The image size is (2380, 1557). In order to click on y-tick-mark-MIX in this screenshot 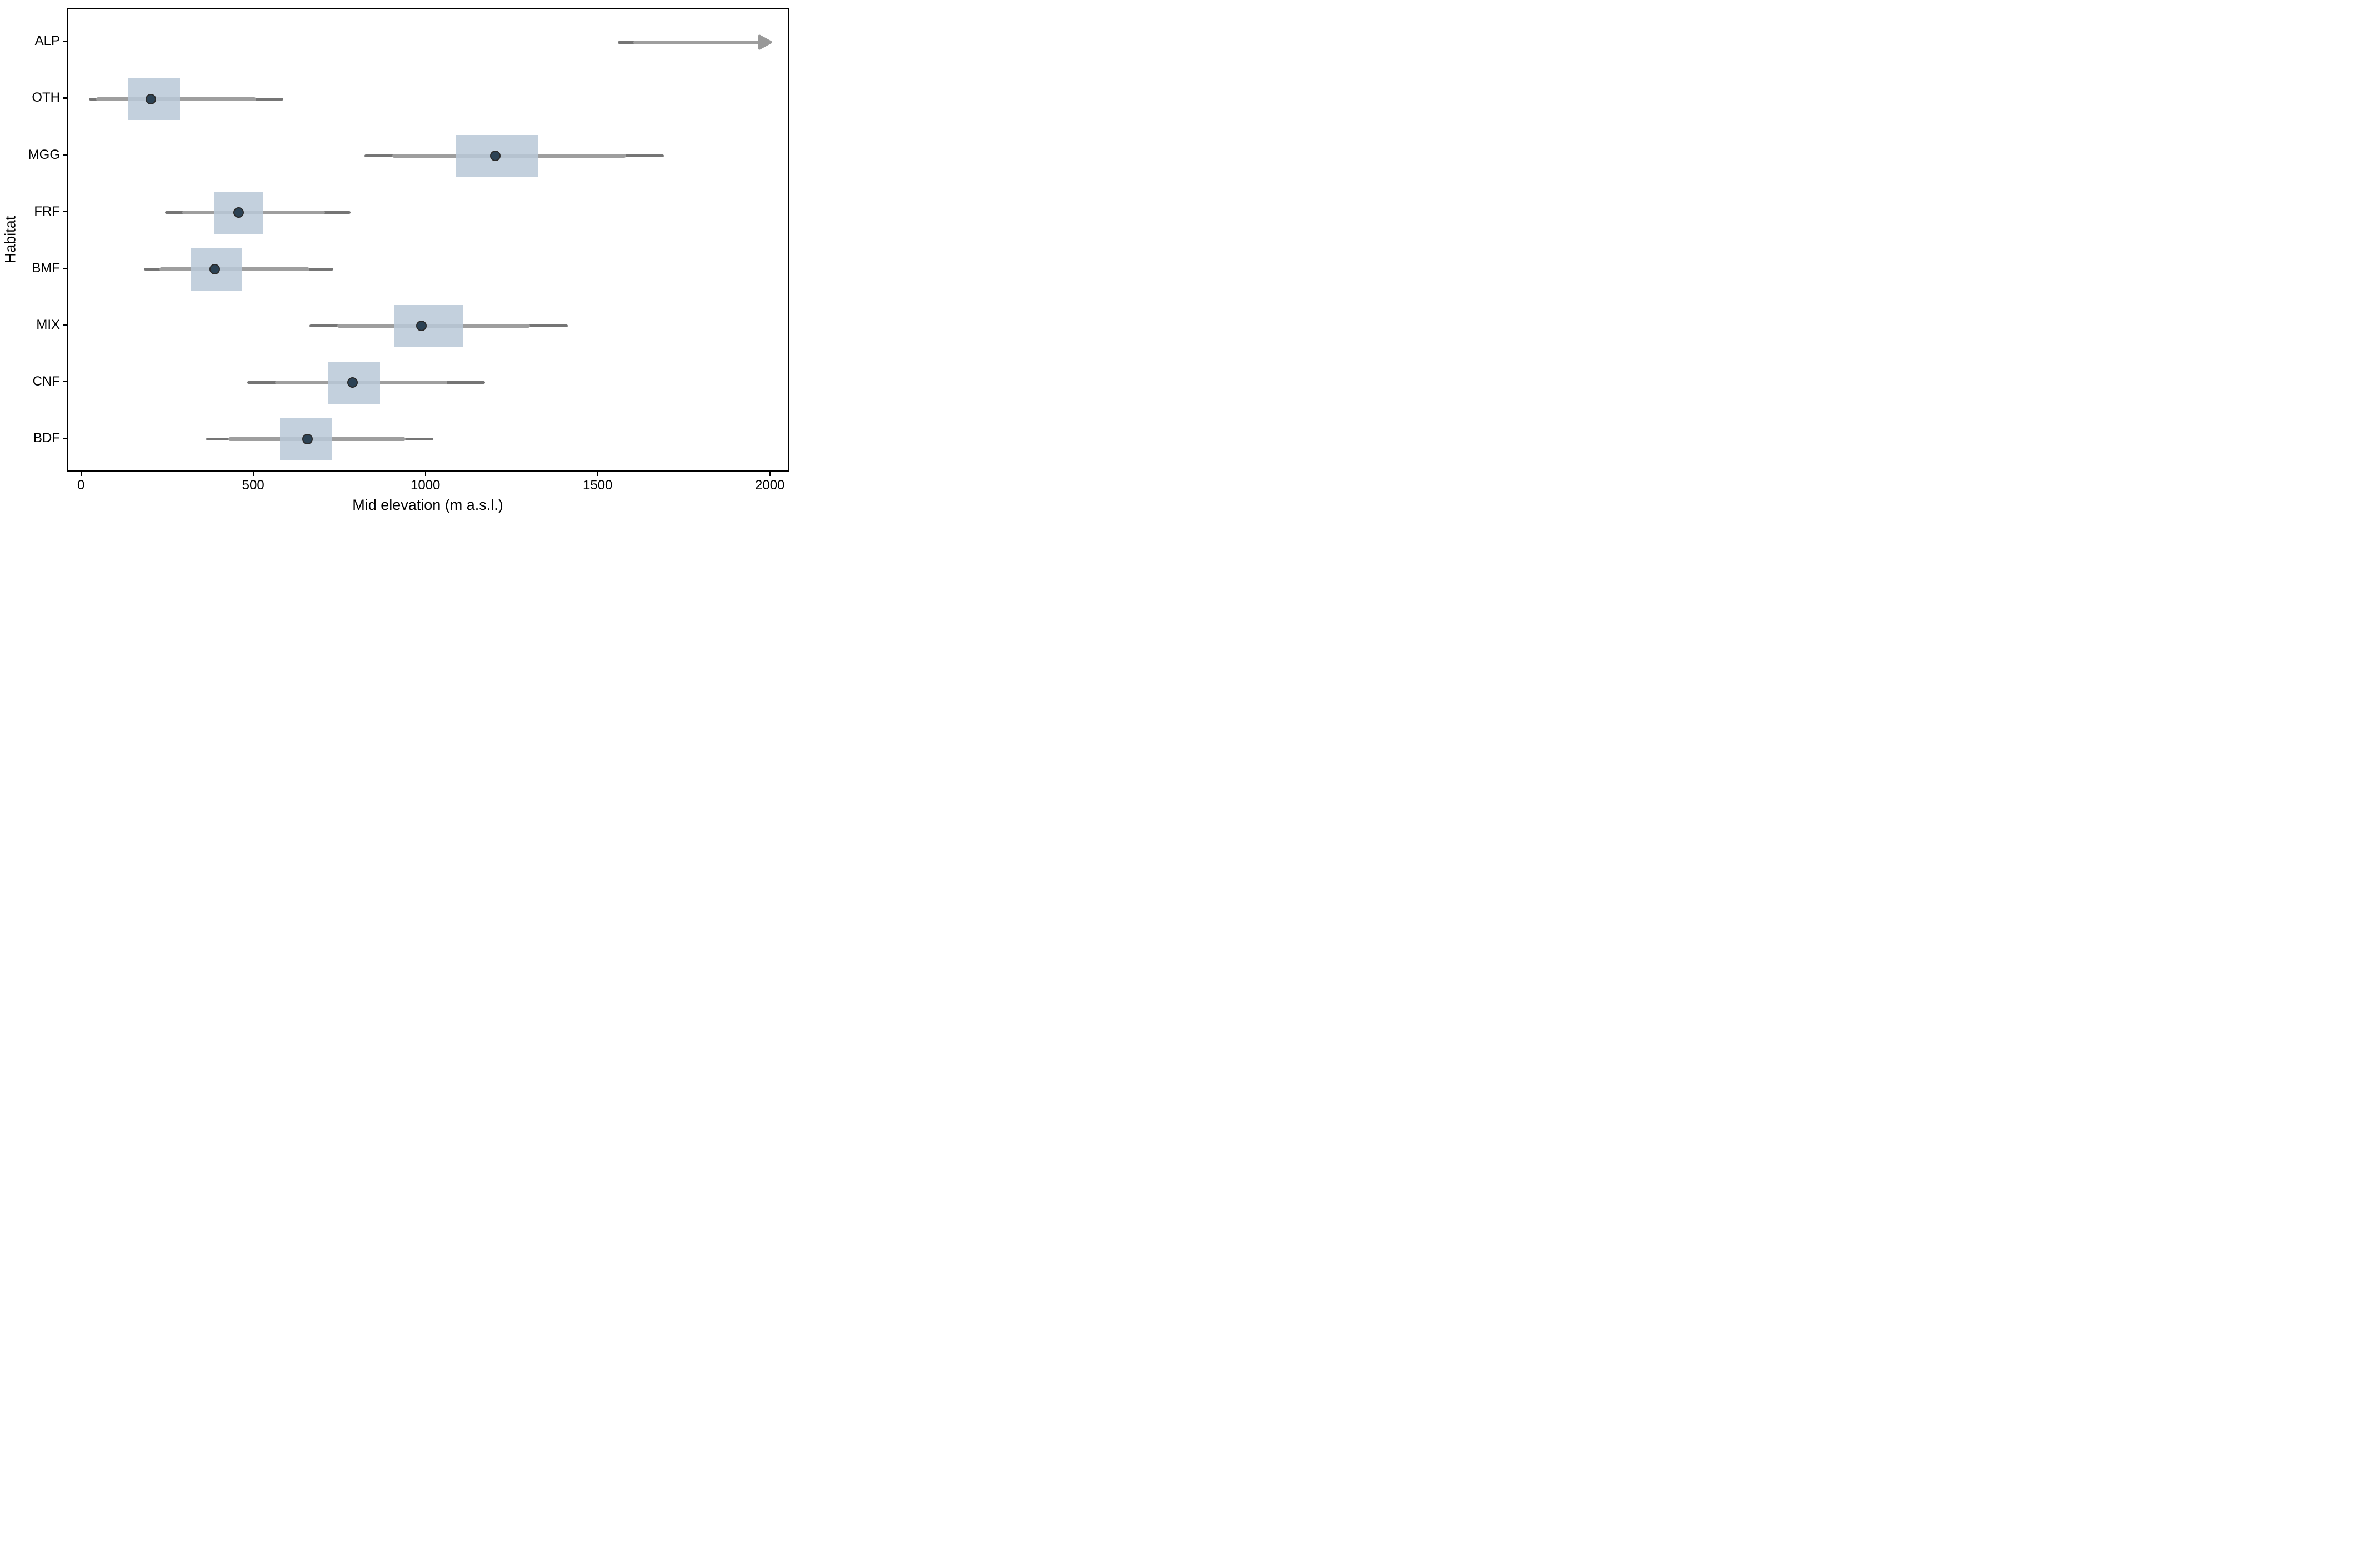, I will do `click(65, 325)`.